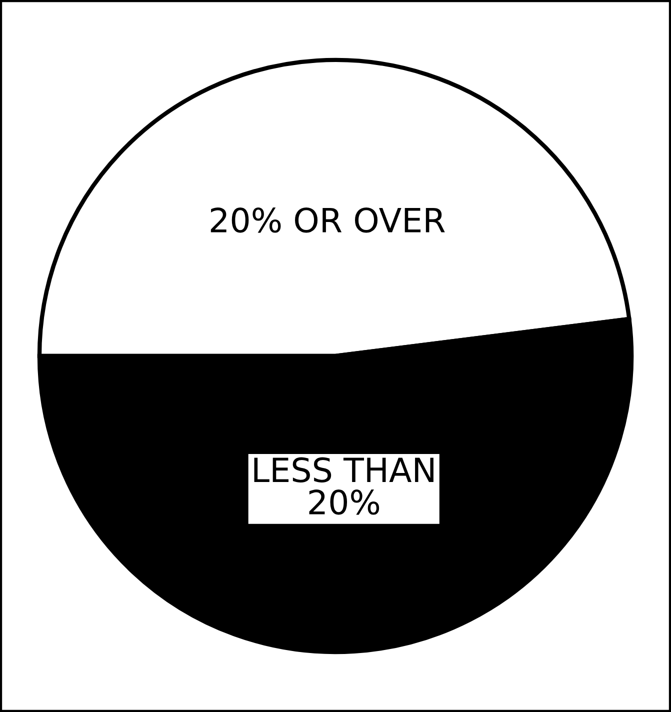 The image size is (671, 712). What do you see at coordinates (327, 220) in the screenshot?
I see `slice-label: 20% OR OVER` at bounding box center [327, 220].